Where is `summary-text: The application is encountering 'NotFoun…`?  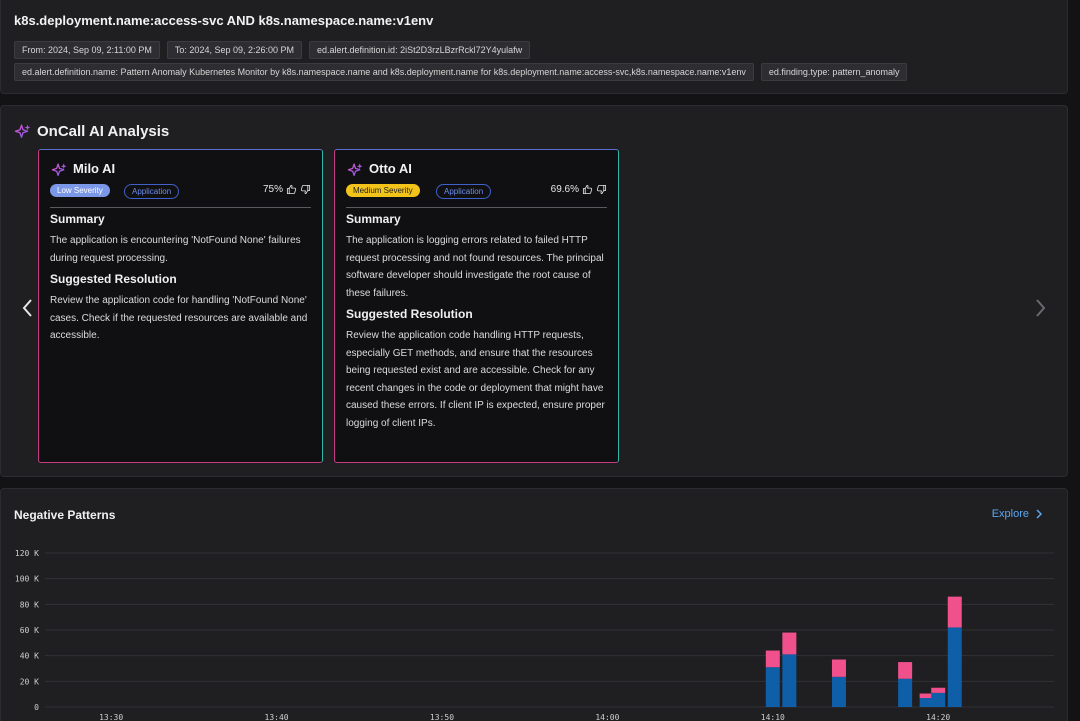
summary-text: The application is encountering 'NotFoun… is located at coordinates (175, 249).